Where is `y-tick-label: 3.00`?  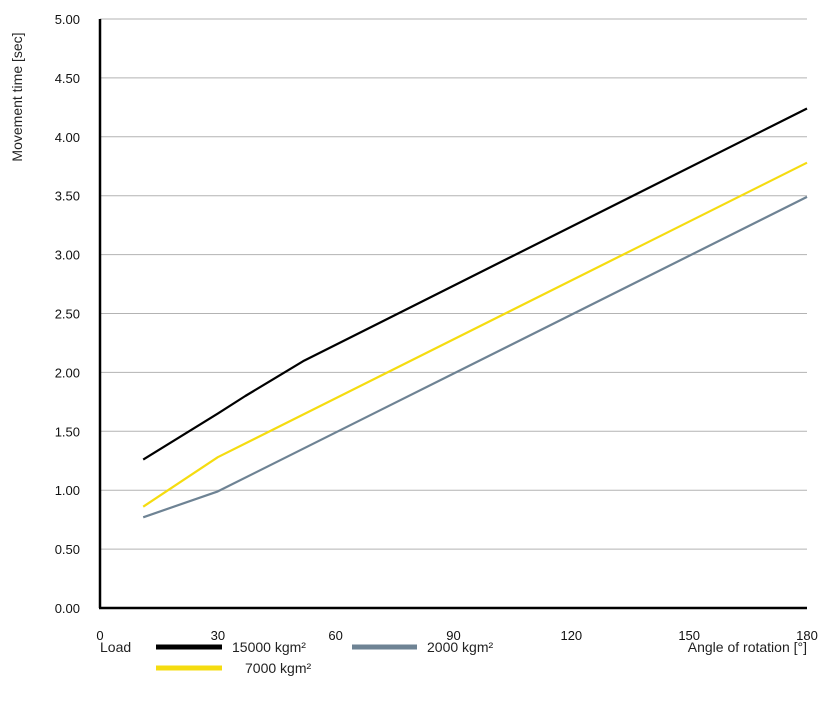
y-tick-label: 3.00 is located at coordinates (67, 255).